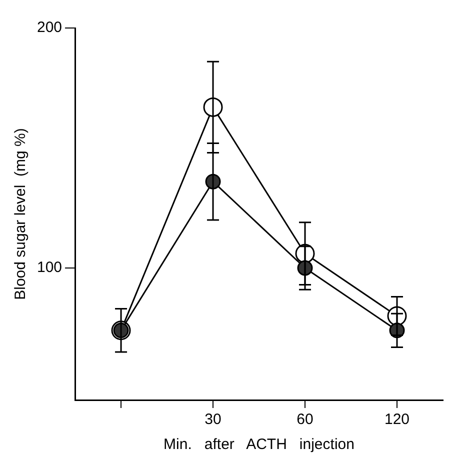 This screenshot has height=469, width=473. Describe the element at coordinates (49, 27) in the screenshot. I see `y-tick-label: 200` at that location.